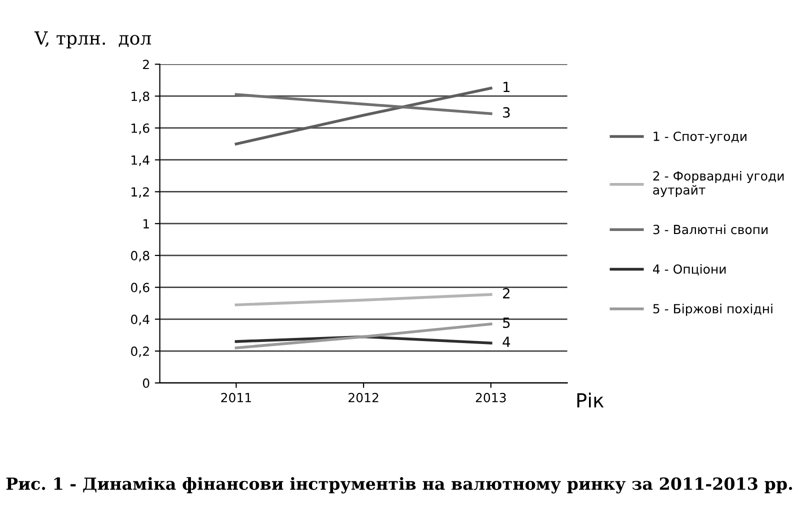 This screenshot has height=514, width=799. Describe the element at coordinates (141, 97) in the screenshot. I see `y-tick-label: 1,8` at that location.